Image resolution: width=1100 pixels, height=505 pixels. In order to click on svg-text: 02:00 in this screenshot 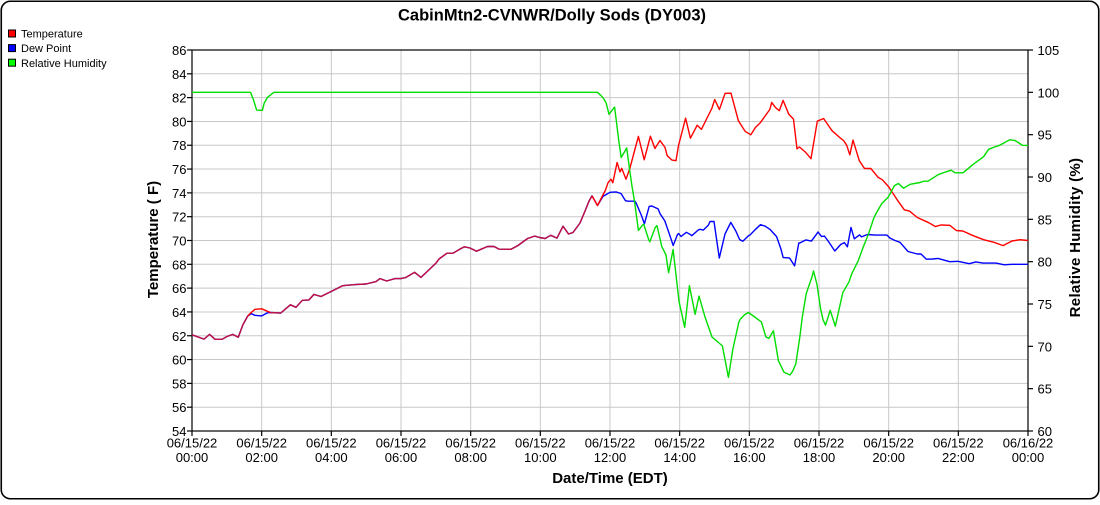, I will do `click(261, 457)`.